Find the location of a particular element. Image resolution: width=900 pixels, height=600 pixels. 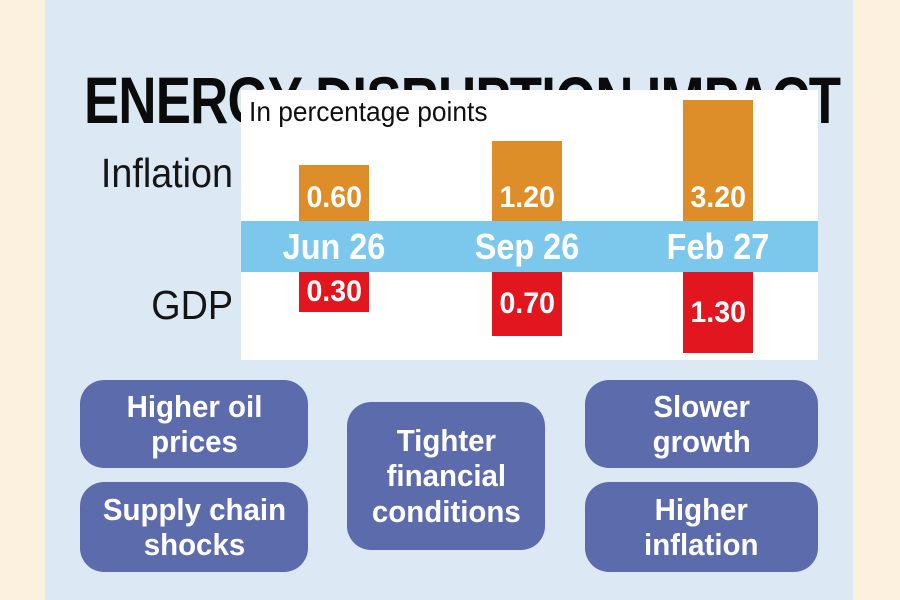

date-label: Feb 27 is located at coordinates (718, 246).